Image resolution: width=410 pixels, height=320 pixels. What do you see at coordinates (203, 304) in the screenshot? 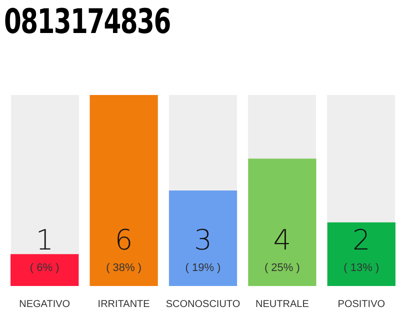
I see `x-tick-label: SCONOSCIUTO` at bounding box center [203, 304].